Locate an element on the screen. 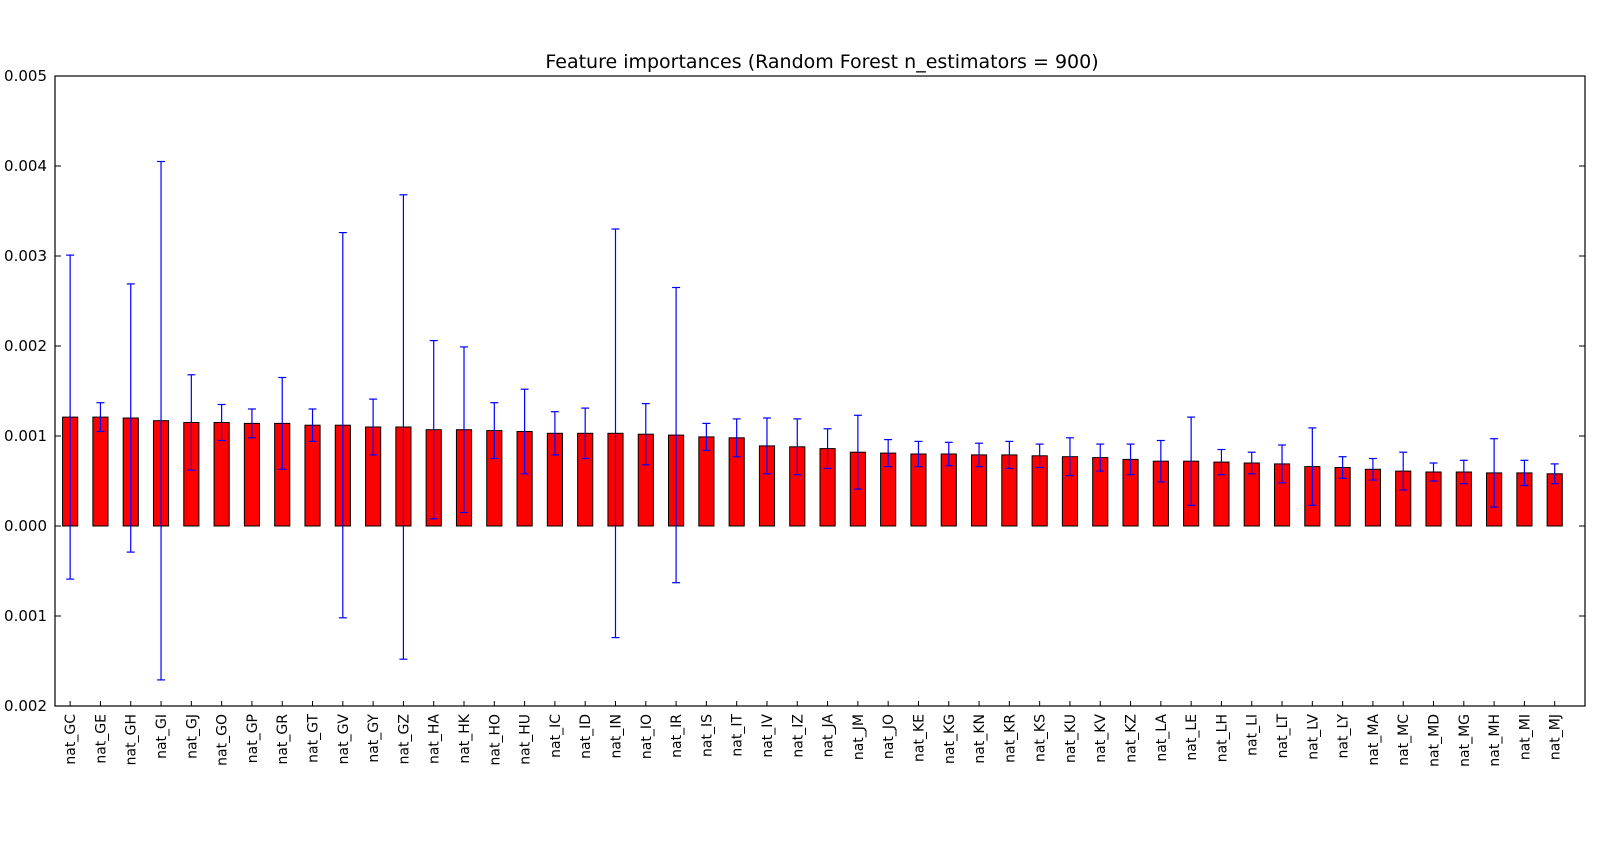 The height and width of the screenshot is (847, 1600). x-tick-label: nat_HA is located at coordinates (435, 739).